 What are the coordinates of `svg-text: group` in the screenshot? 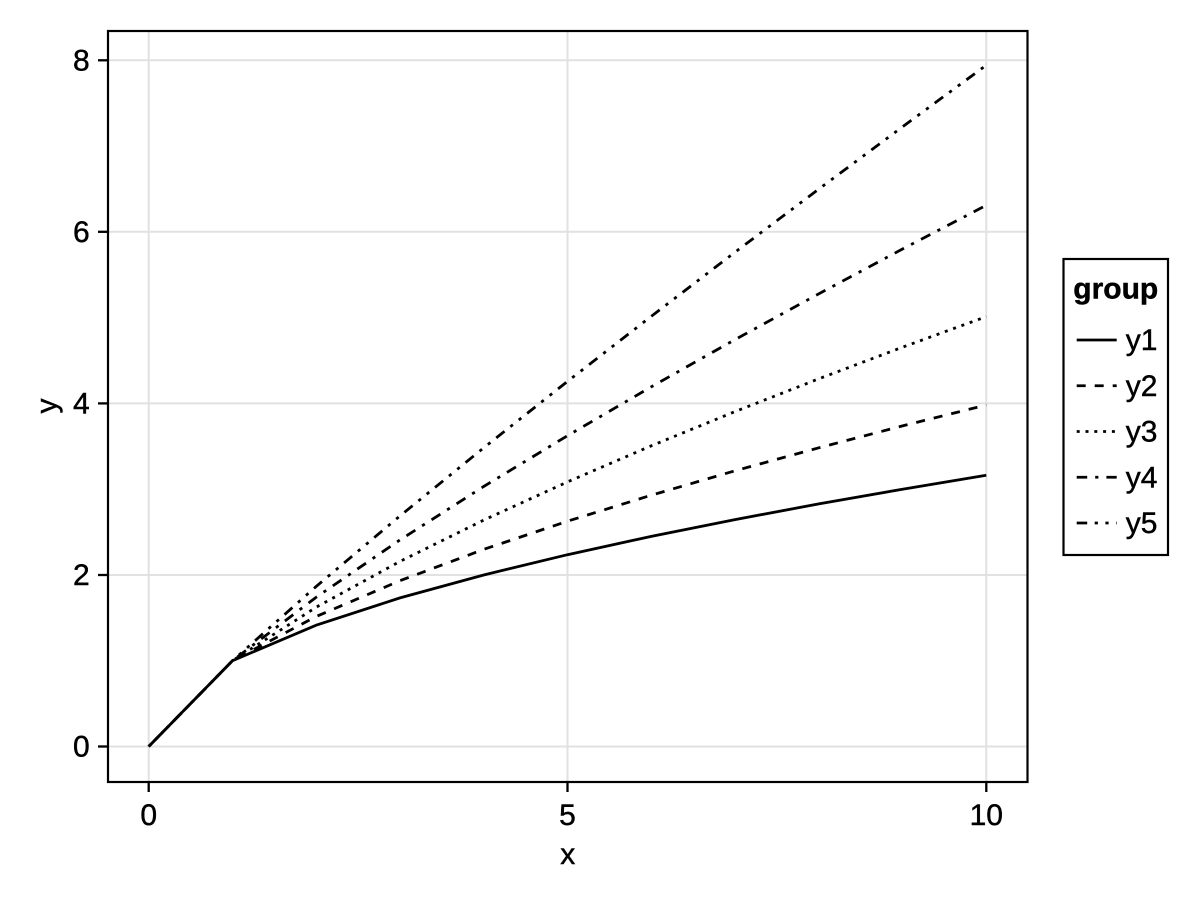 It's located at (1115, 288).